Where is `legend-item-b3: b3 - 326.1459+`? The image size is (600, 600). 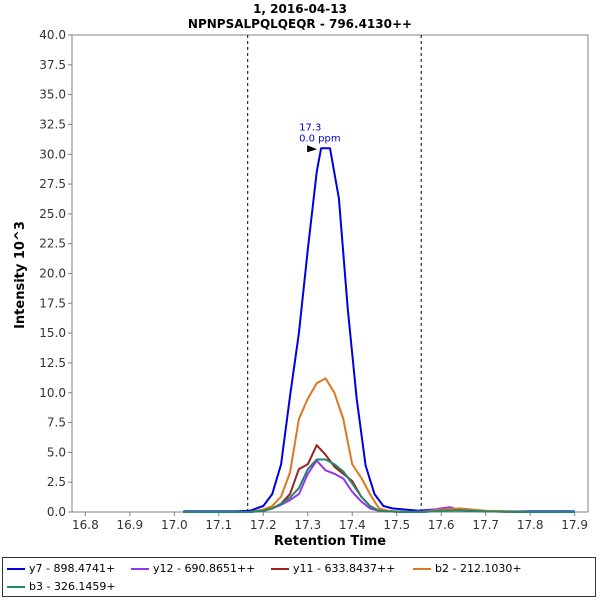 legend-item-b3: b3 - 326.1459+ is located at coordinates (61, 586).